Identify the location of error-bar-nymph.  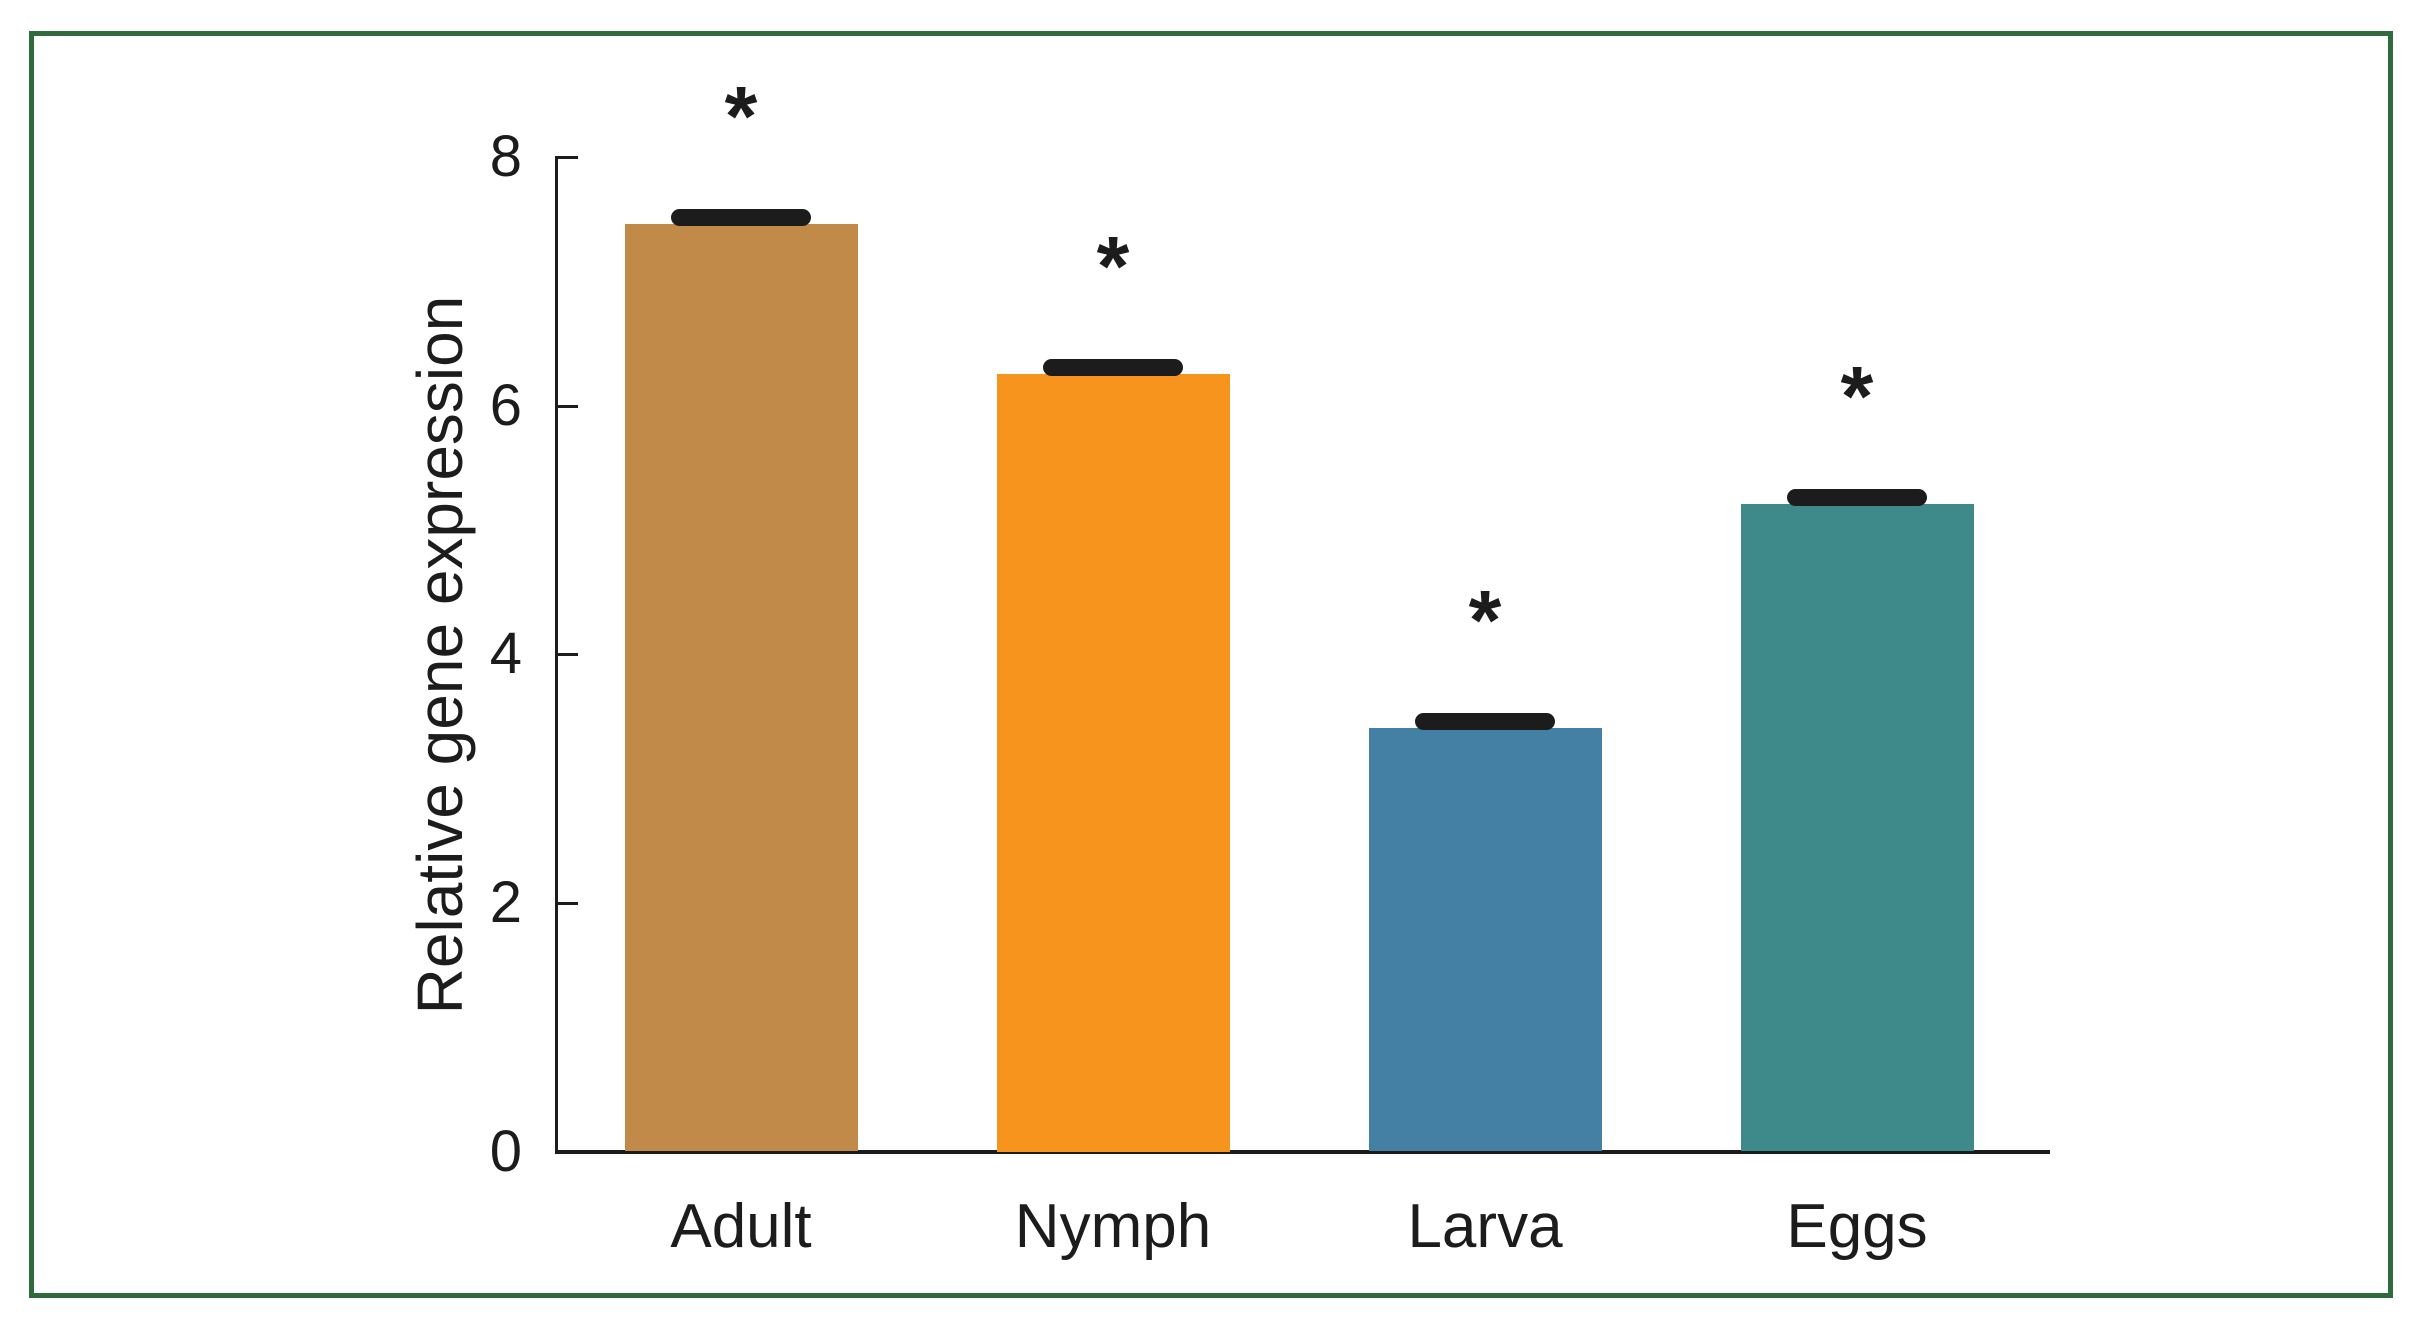
(1113, 367).